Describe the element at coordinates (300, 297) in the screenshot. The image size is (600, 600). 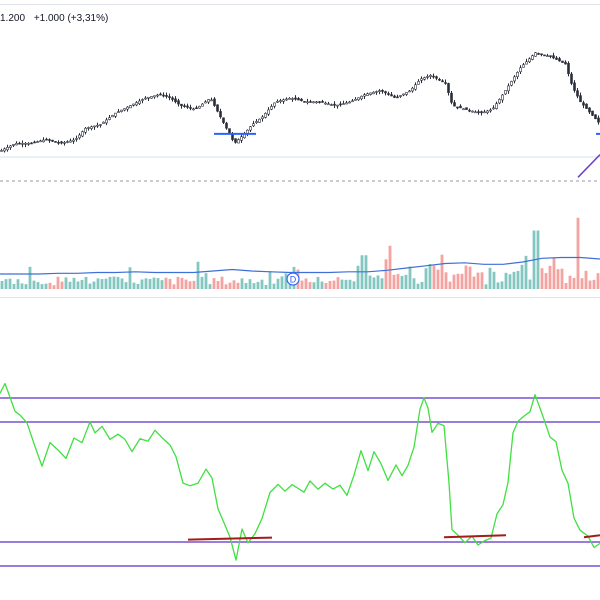
I see `pane-separator` at that location.